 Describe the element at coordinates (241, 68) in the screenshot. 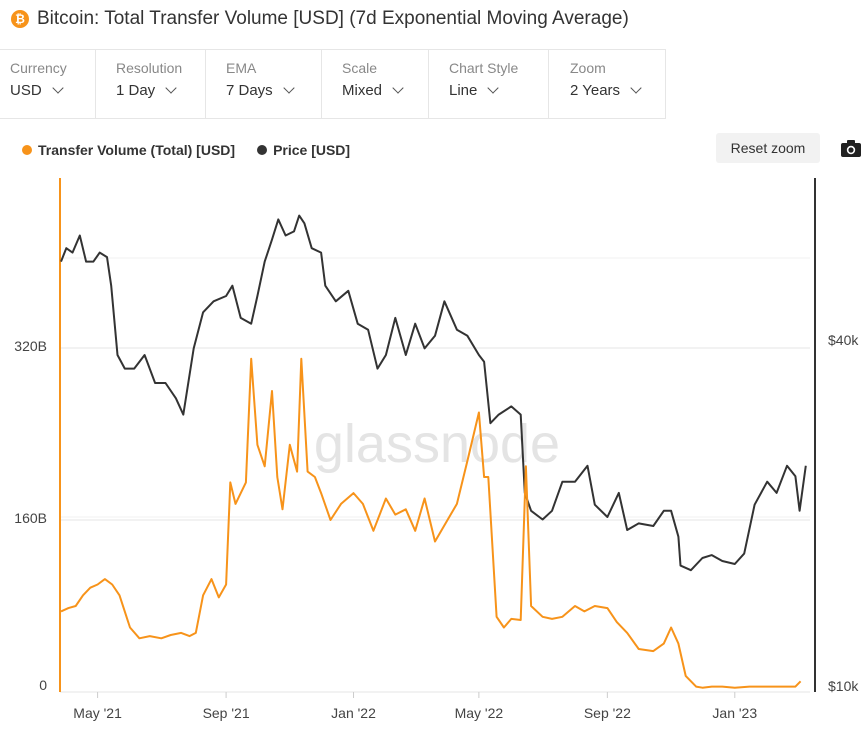

I see `ema-label: EMA` at that location.